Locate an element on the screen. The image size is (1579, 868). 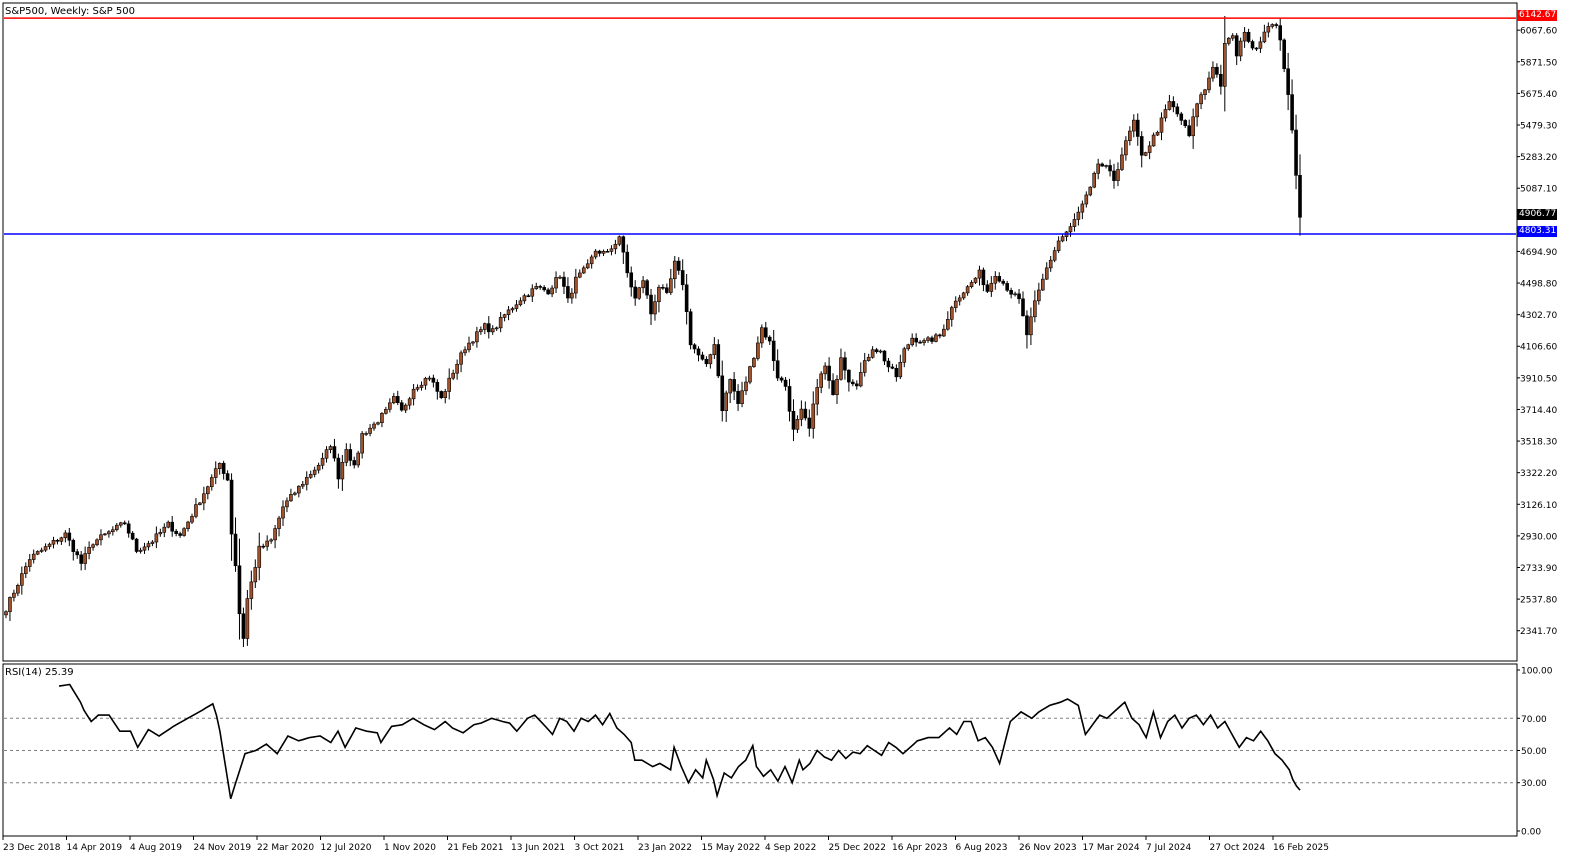
time-tick-label: 27 Oct 2024 is located at coordinates (1238, 848).